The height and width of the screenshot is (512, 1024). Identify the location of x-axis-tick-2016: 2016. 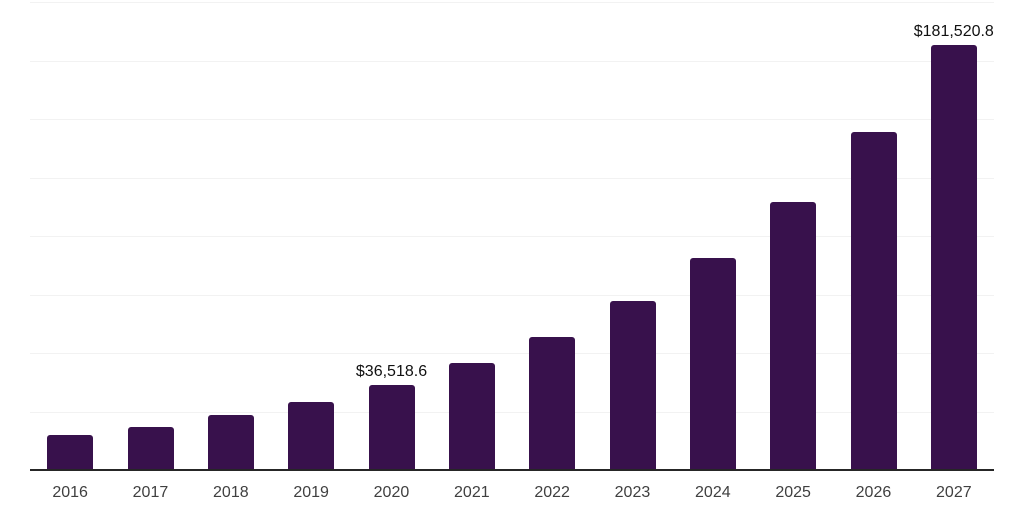
(70, 492).